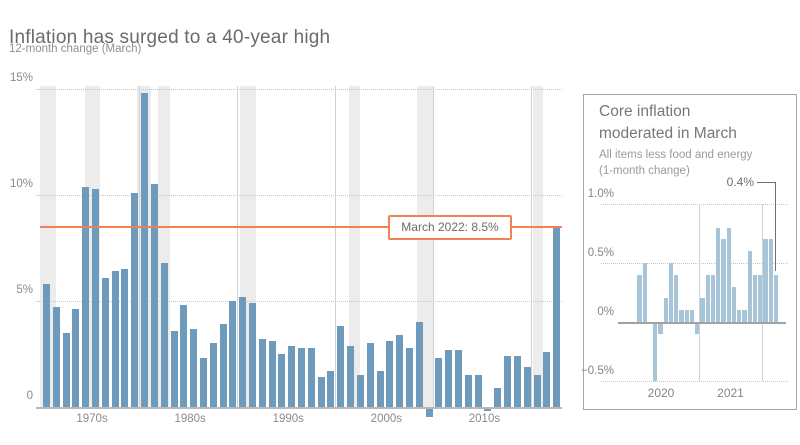 This screenshot has height=445, width=800. I want to click on x-tick-label: 1970s, so click(92, 419).